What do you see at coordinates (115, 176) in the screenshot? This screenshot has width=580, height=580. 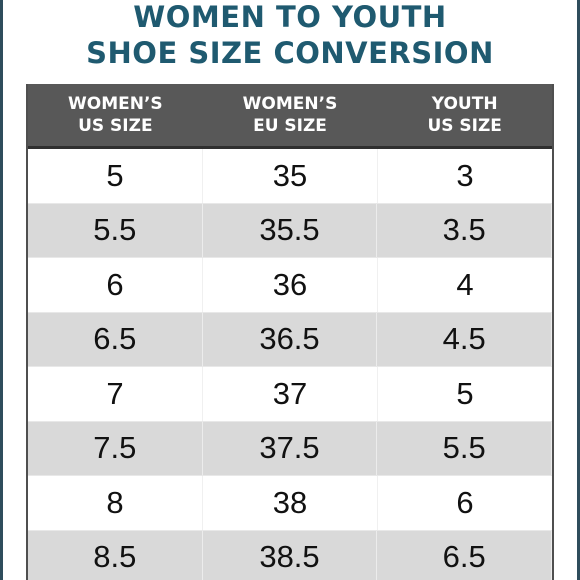 I see `womens-us-size-cell: 5` at bounding box center [115, 176].